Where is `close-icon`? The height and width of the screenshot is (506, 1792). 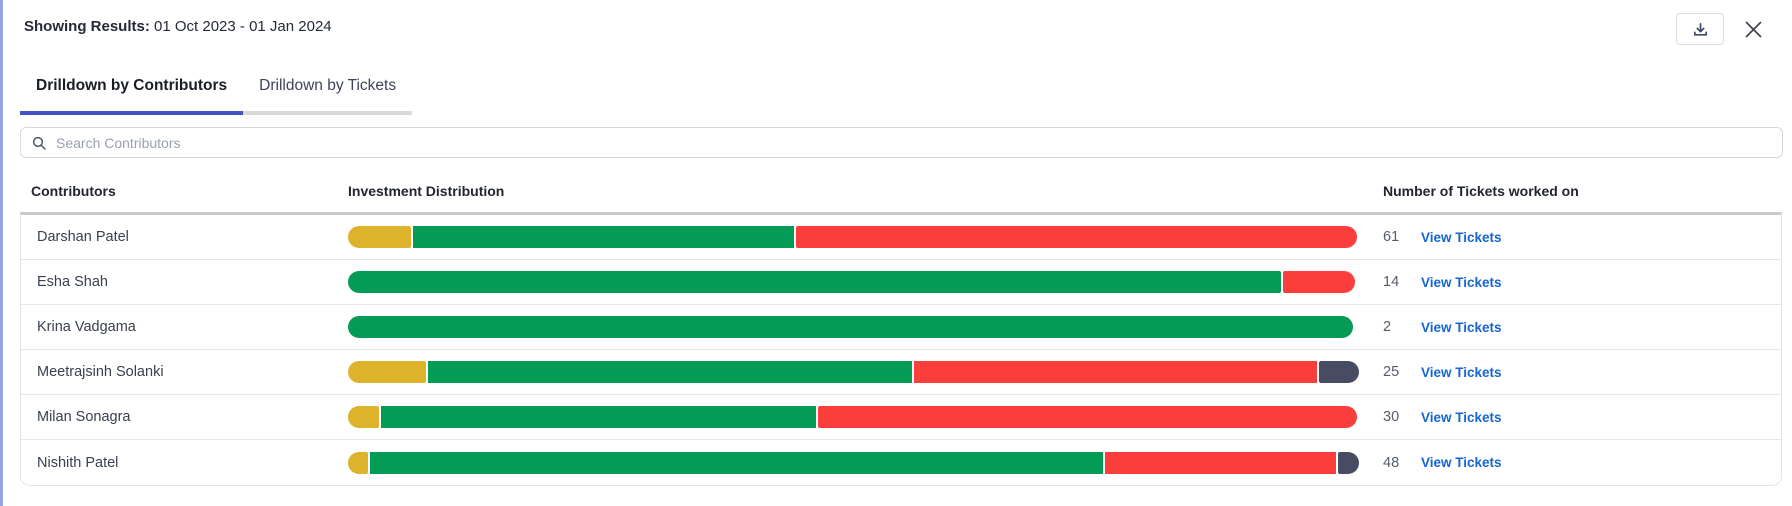 close-icon is located at coordinates (1753, 29).